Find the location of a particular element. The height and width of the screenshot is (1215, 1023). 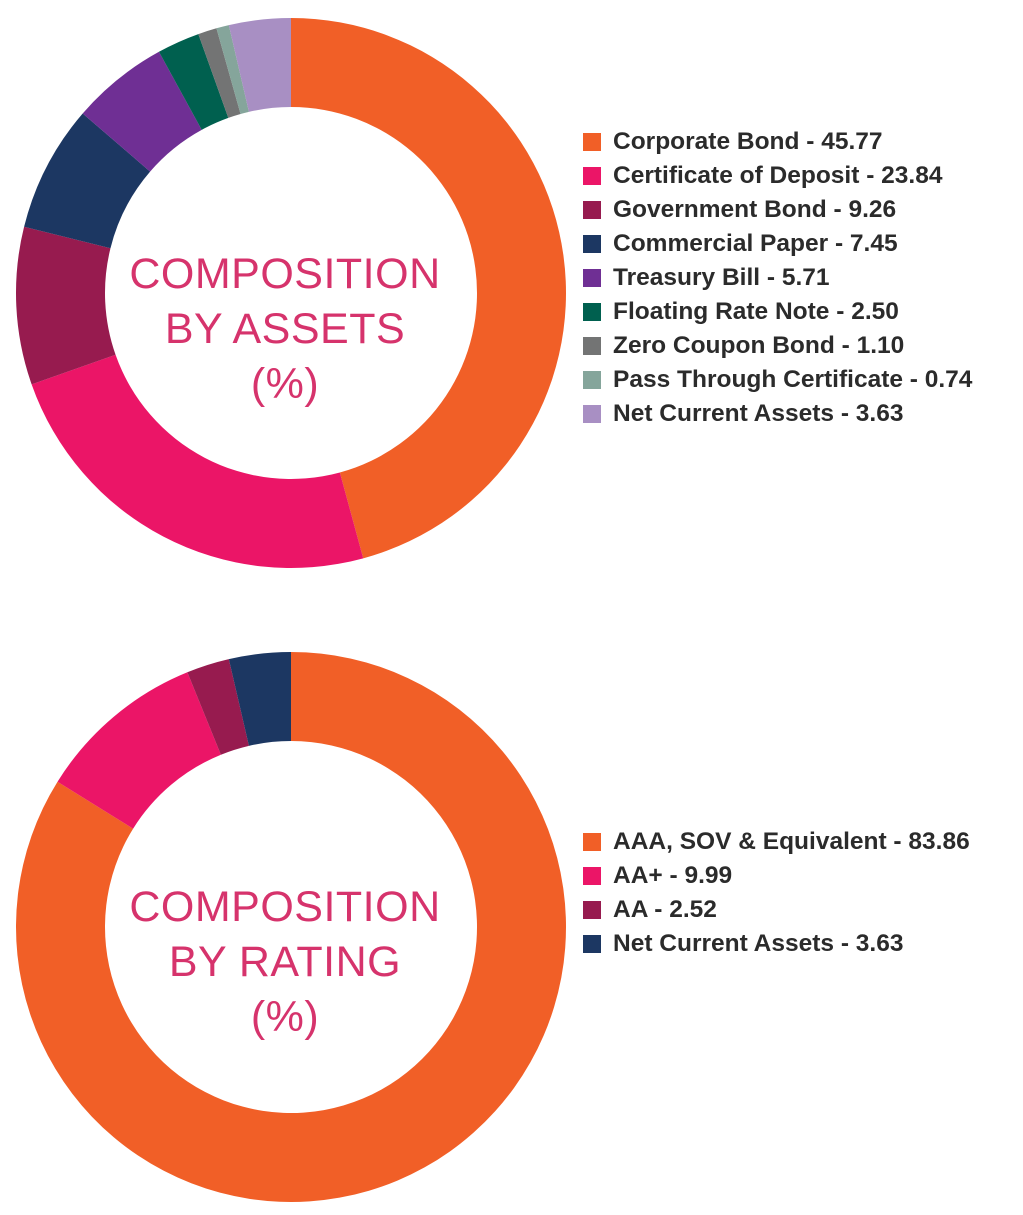

legend-item-treasury-bill: Treasury Bill - 5.71 is located at coordinates (777, 278).